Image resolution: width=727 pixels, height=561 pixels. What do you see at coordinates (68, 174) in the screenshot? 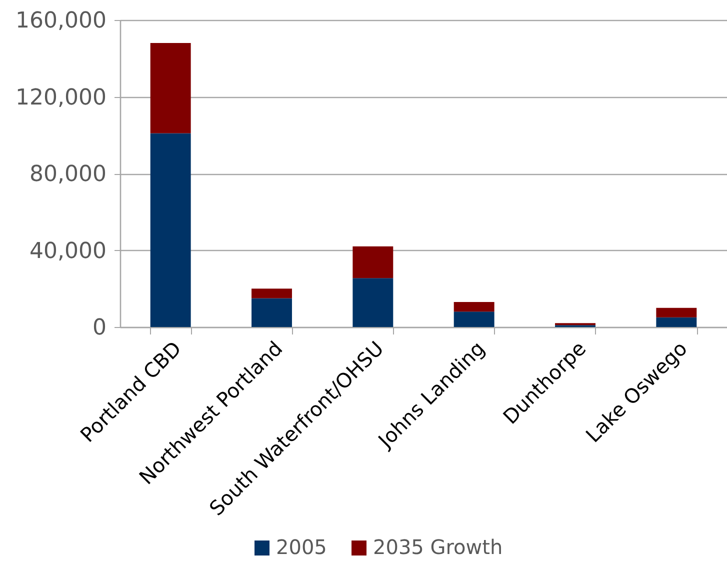
I see `y-tick-label: 80,000` at bounding box center [68, 174].